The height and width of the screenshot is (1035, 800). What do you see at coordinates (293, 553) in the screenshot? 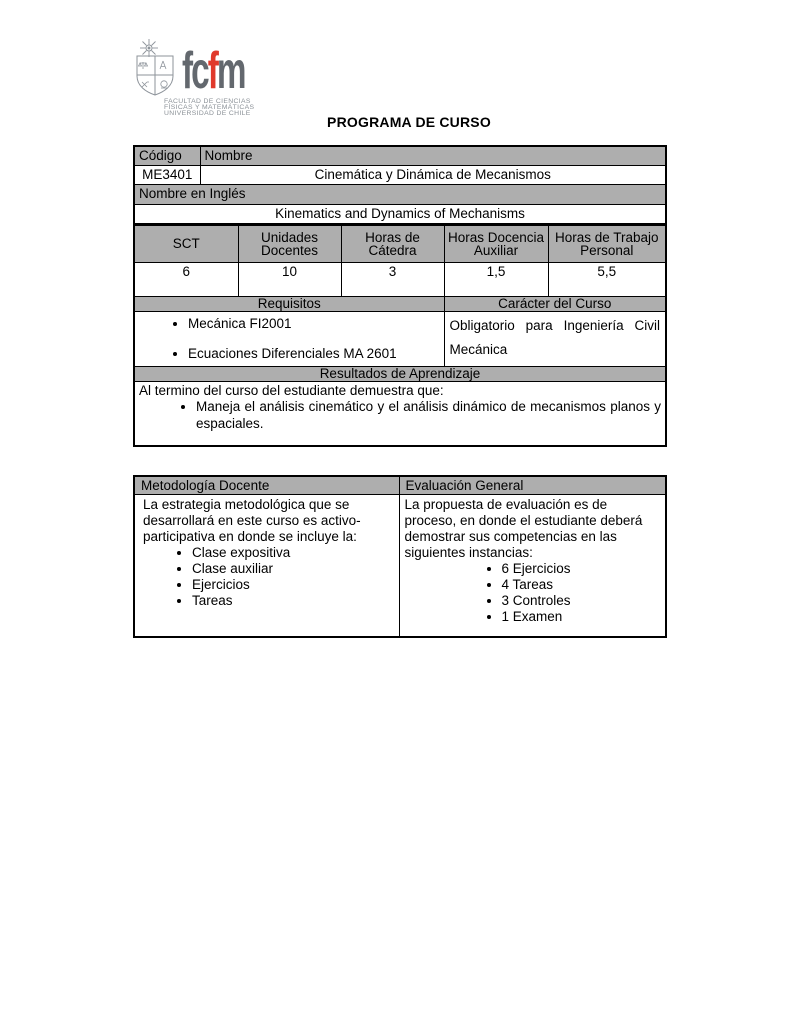
I see `list-item: Clase expositiva` at bounding box center [293, 553].